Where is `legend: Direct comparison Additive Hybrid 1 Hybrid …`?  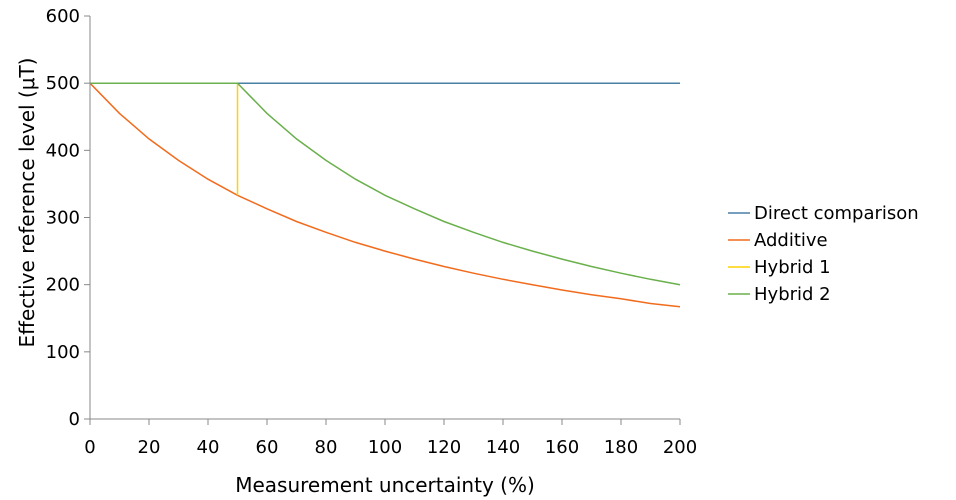
legend: Direct comparison Additive Hybrid 1 Hybrid … is located at coordinates (823, 254).